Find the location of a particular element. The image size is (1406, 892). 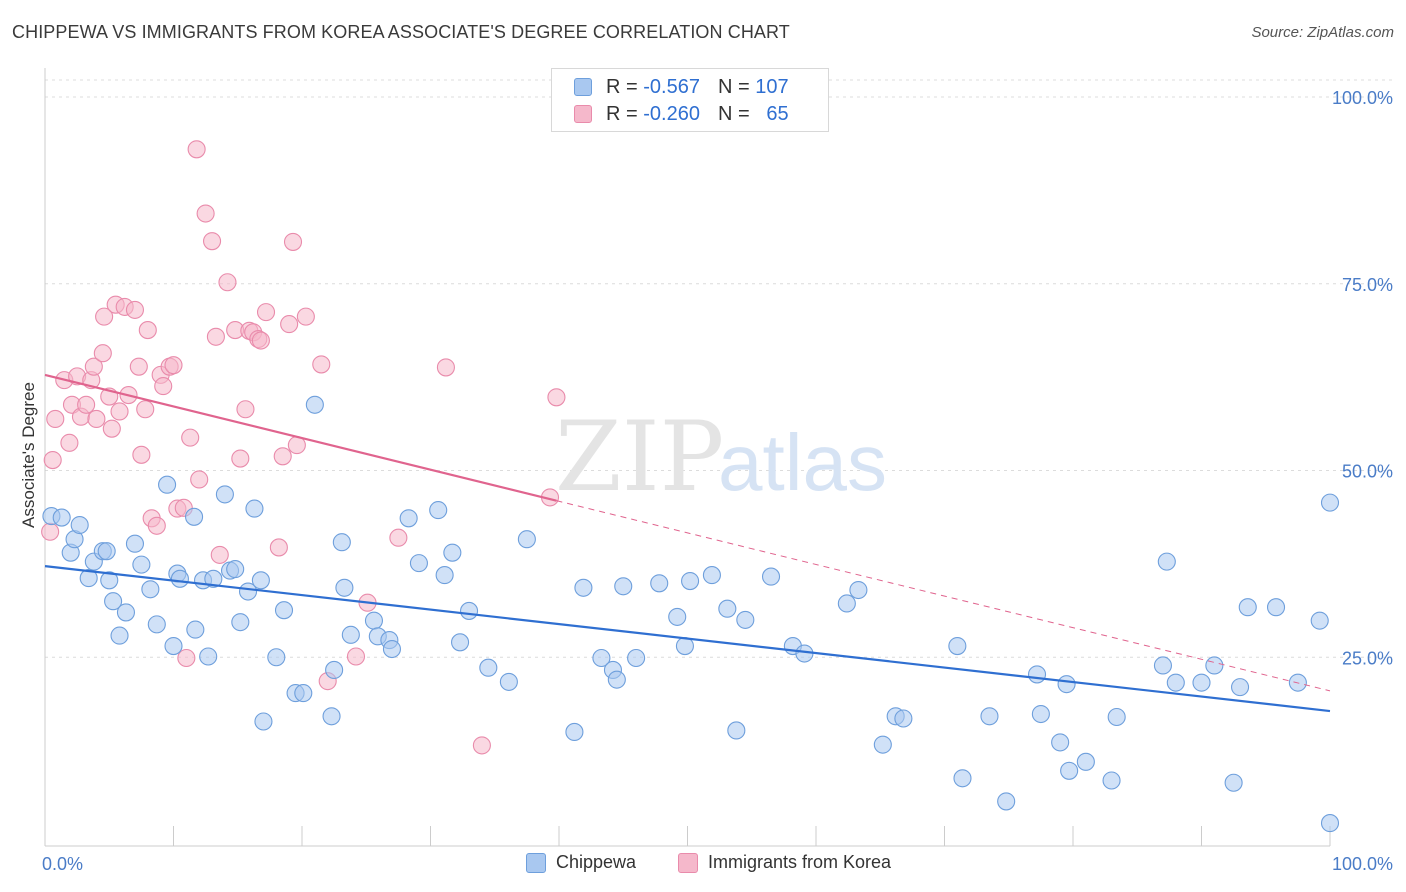

legend-n-label: N = is located at coordinates (733, 113).